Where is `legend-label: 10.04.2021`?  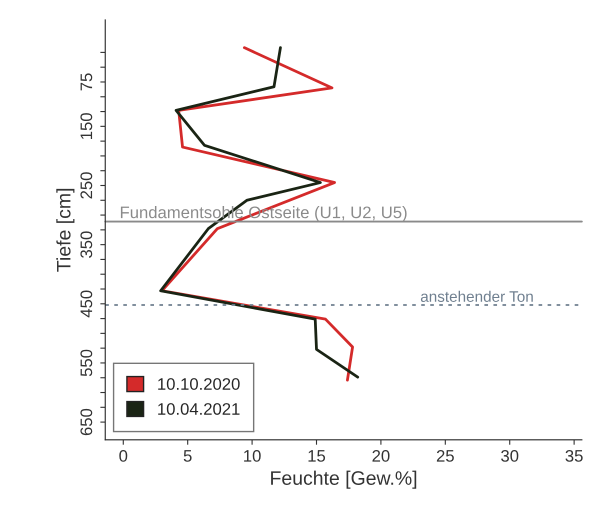 legend-label: 10.04.2021 is located at coordinates (199, 409).